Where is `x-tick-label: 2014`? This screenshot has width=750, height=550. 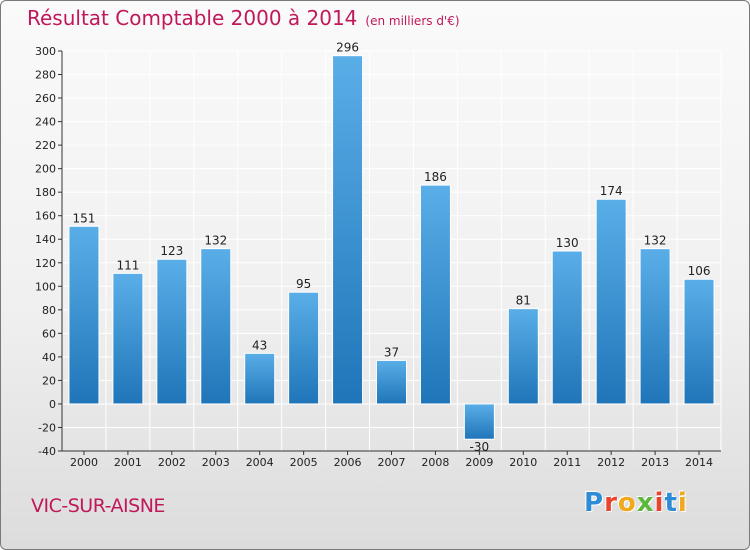 x-tick-label: 2014 is located at coordinates (699, 462).